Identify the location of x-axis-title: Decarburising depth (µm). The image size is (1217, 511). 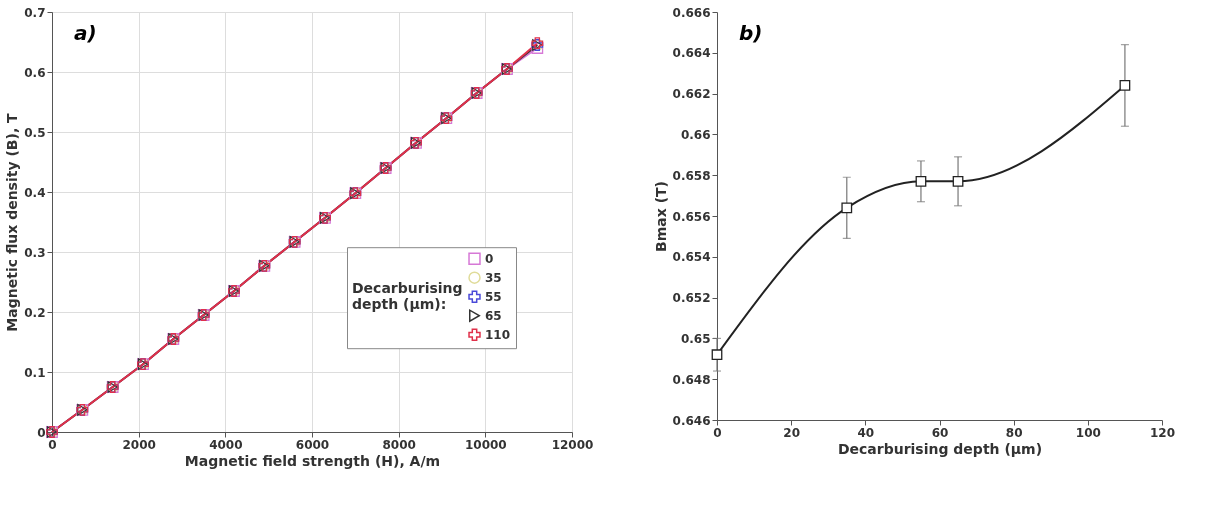
(940, 448).